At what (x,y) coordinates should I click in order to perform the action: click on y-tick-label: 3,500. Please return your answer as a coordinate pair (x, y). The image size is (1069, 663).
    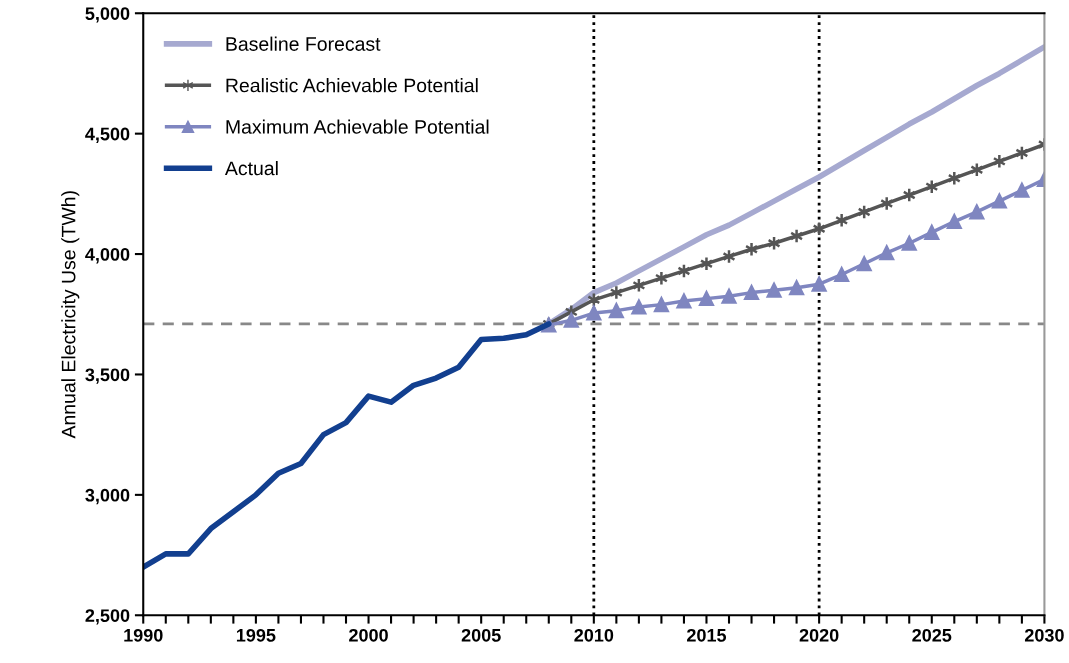
    Looking at the image, I should click on (107, 376).